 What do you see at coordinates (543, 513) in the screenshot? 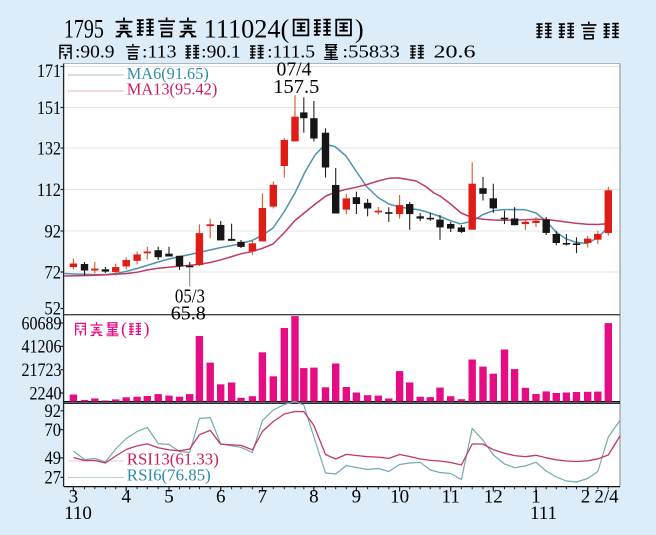
I see `svg-text: 111` at bounding box center [543, 513].